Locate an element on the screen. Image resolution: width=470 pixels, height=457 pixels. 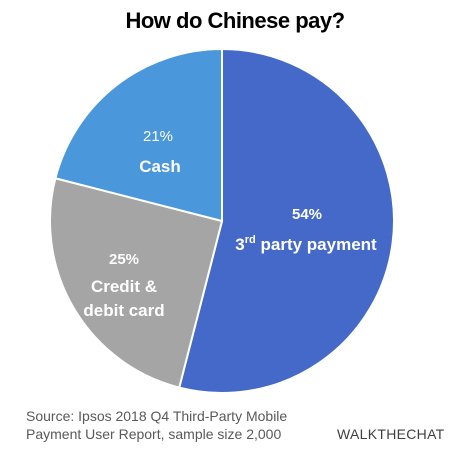
third-party-percent-label: 54% is located at coordinates (307, 214).